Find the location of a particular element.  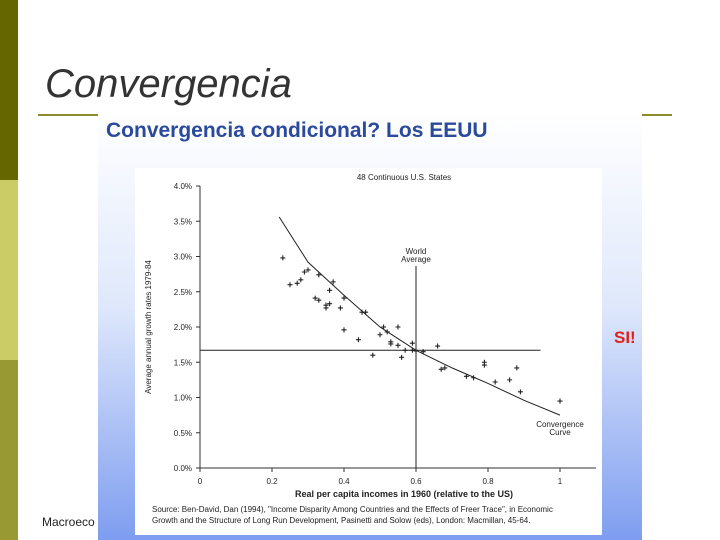

y-tick-label: 3.5% is located at coordinates (183, 221).